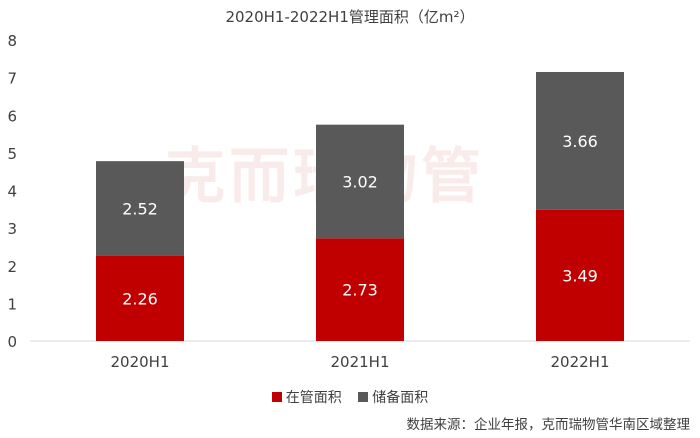  What do you see at coordinates (363, 397) in the screenshot?
I see `legend-swatch-reserve` at bounding box center [363, 397].